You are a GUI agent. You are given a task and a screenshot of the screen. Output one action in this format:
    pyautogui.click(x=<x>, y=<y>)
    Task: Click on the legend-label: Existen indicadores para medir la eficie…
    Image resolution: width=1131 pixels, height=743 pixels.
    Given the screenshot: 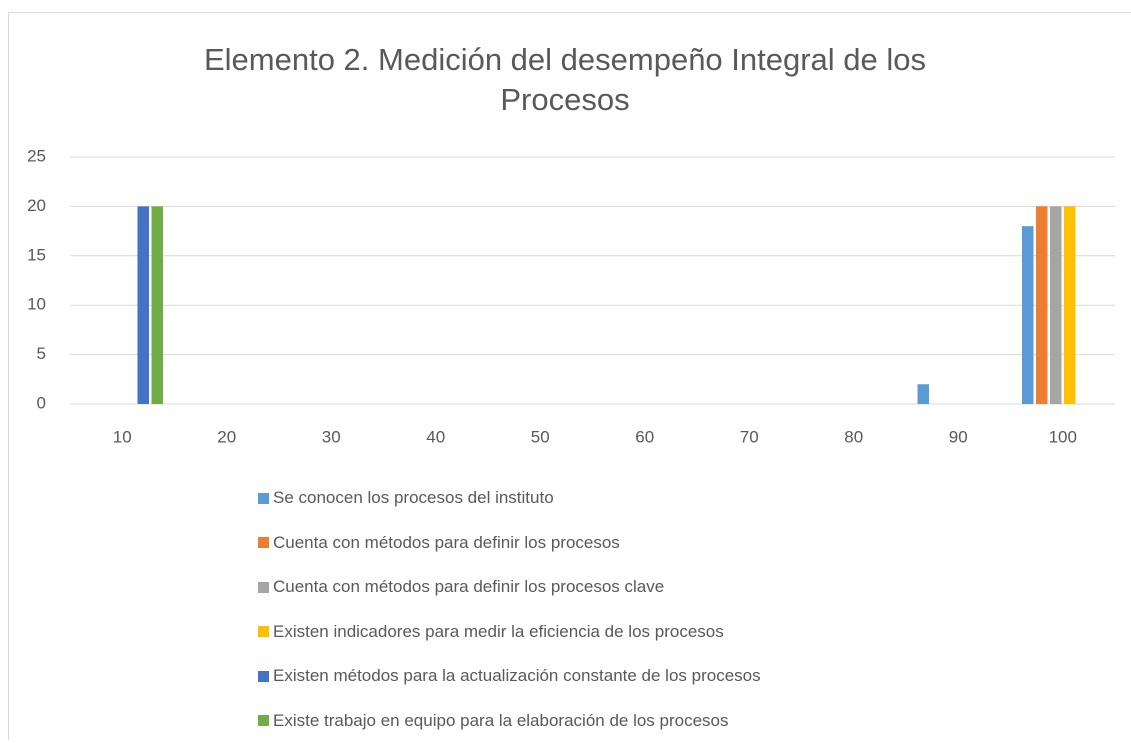 What is the action you would take?
    pyautogui.click(x=498, y=632)
    